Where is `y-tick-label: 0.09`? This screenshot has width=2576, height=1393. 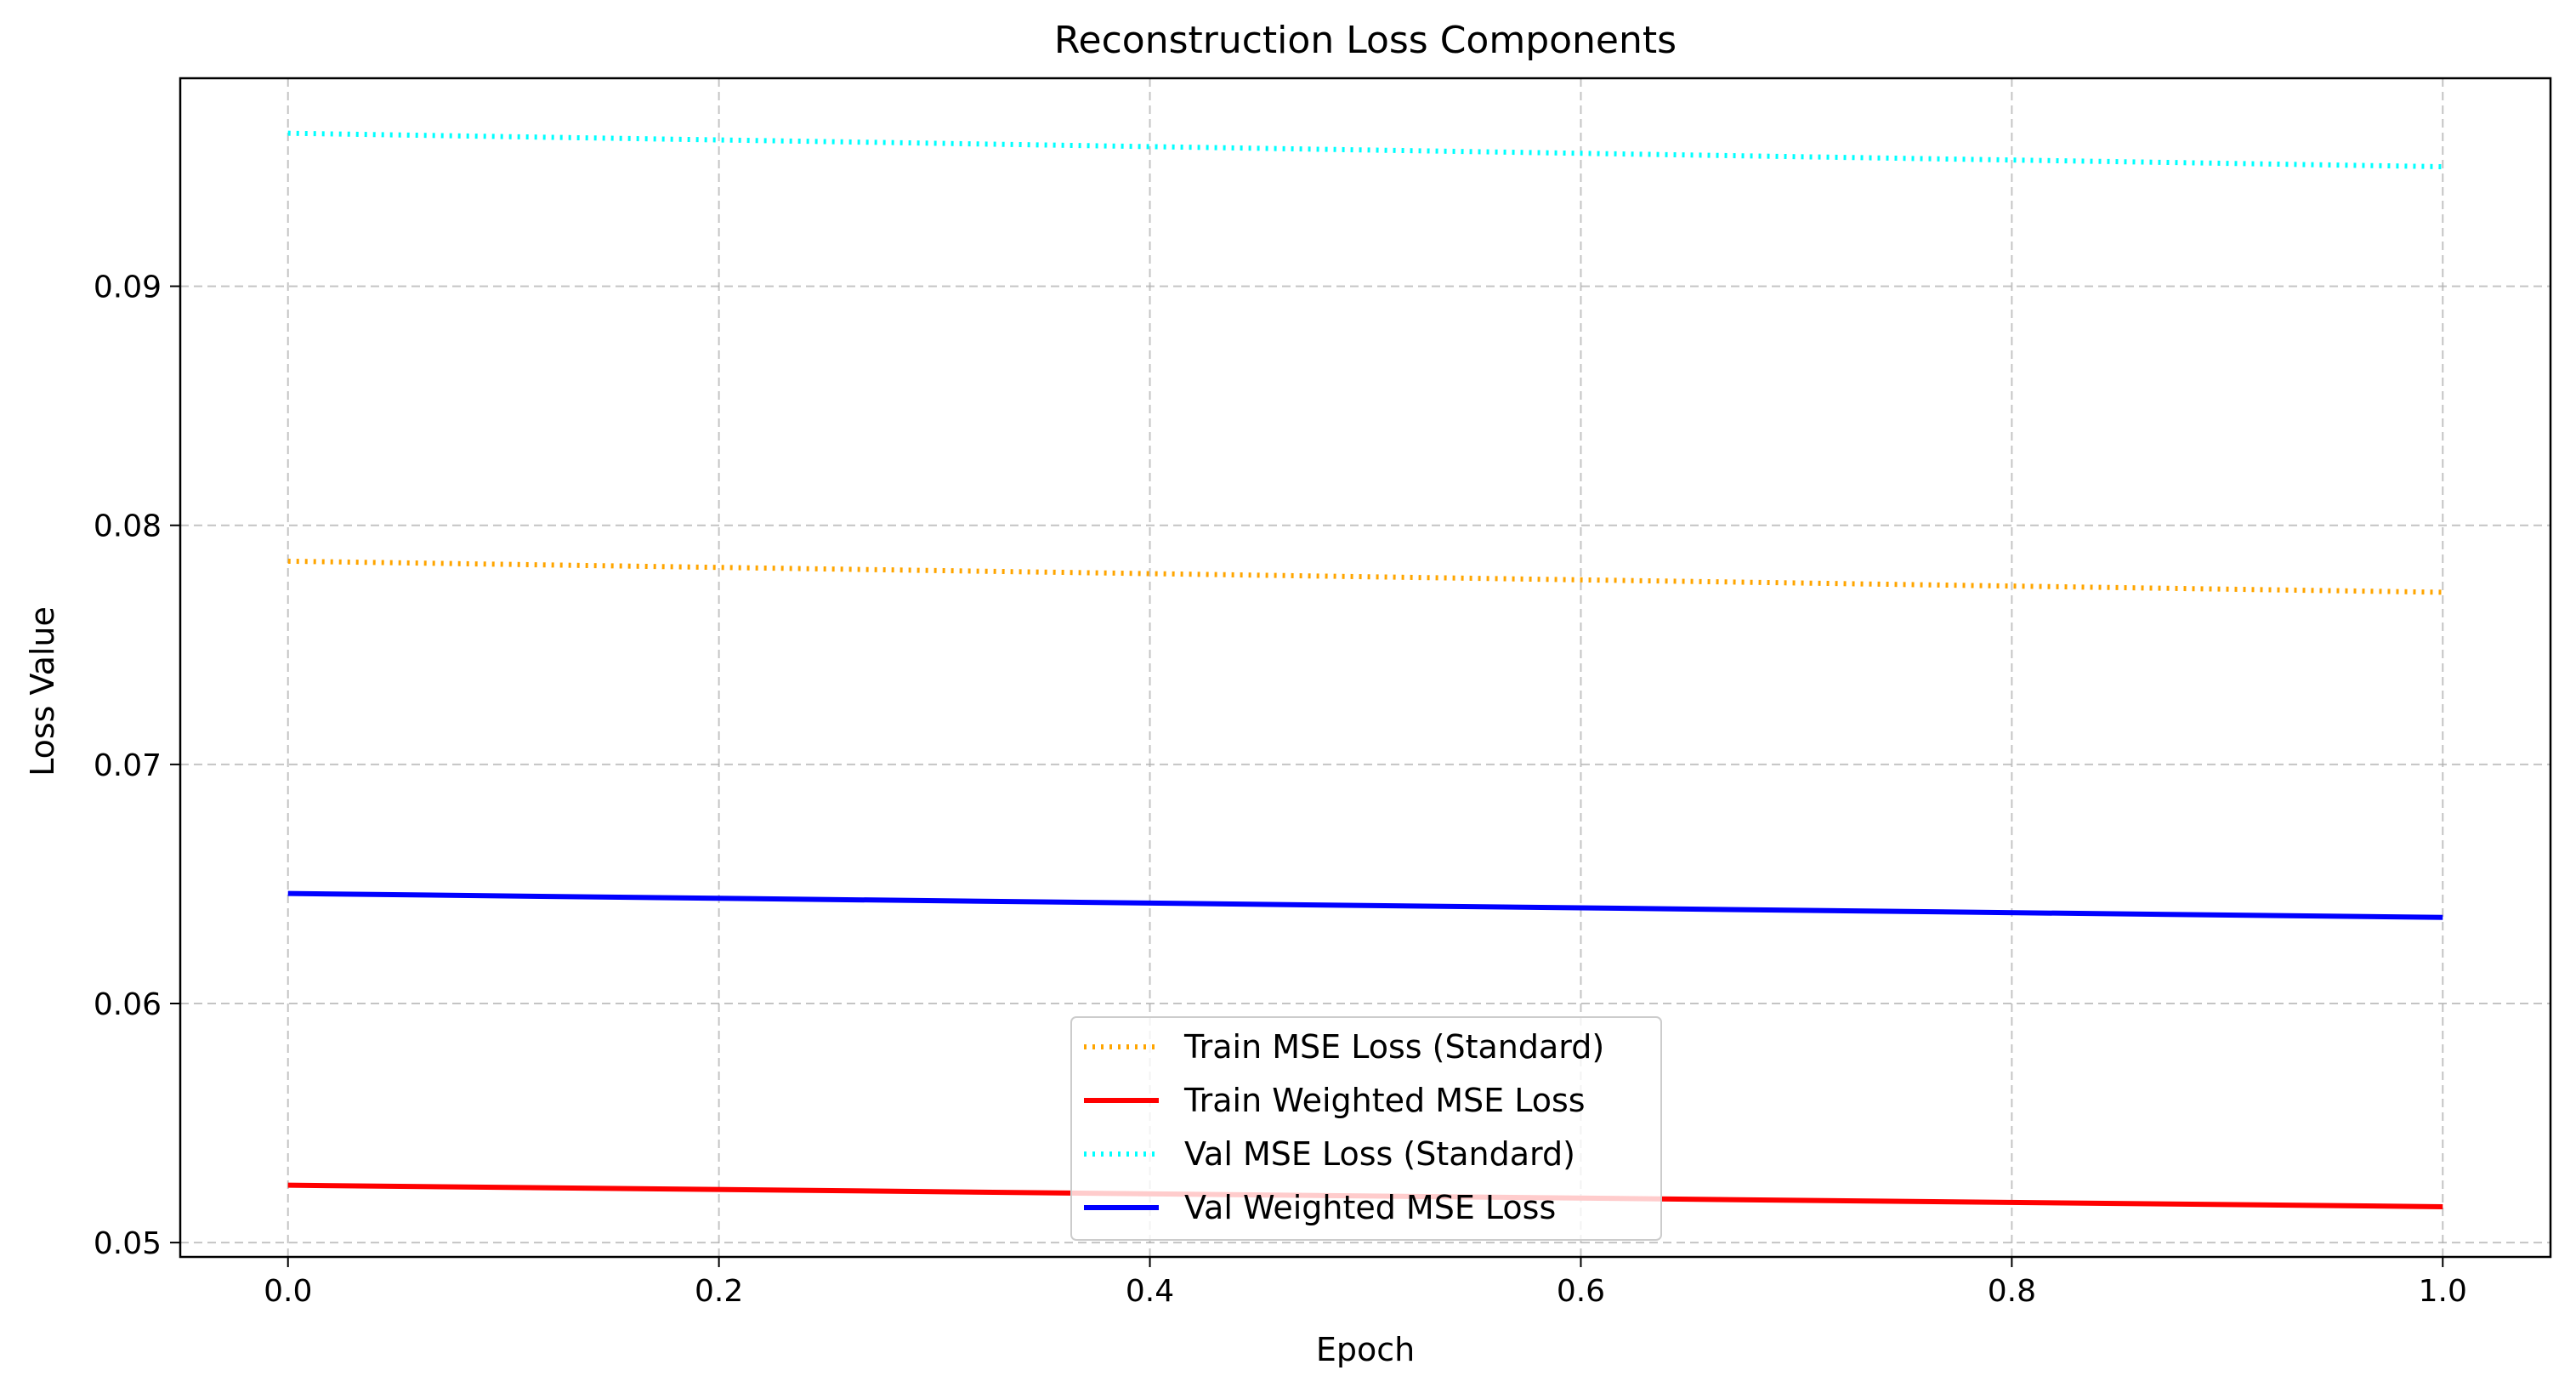
y-tick-label: 0.09 is located at coordinates (128, 287).